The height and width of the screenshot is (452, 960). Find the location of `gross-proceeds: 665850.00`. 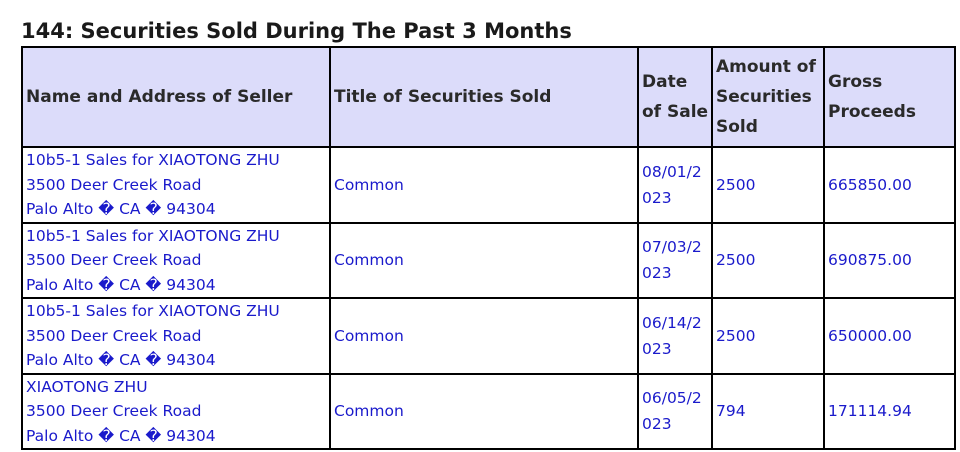

gross-proceeds: 665850.00 is located at coordinates (889, 185).